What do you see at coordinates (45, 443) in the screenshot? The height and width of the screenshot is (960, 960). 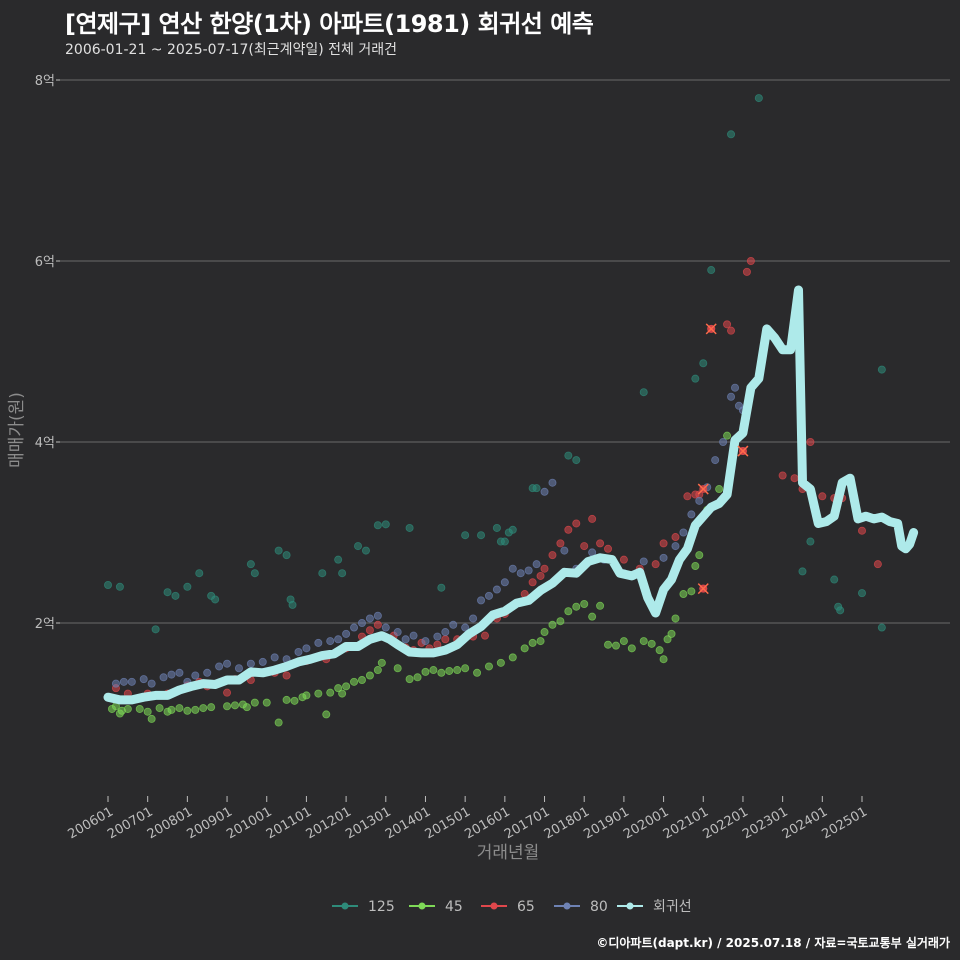 I see `y-tick-label: 4억` at bounding box center [45, 443].